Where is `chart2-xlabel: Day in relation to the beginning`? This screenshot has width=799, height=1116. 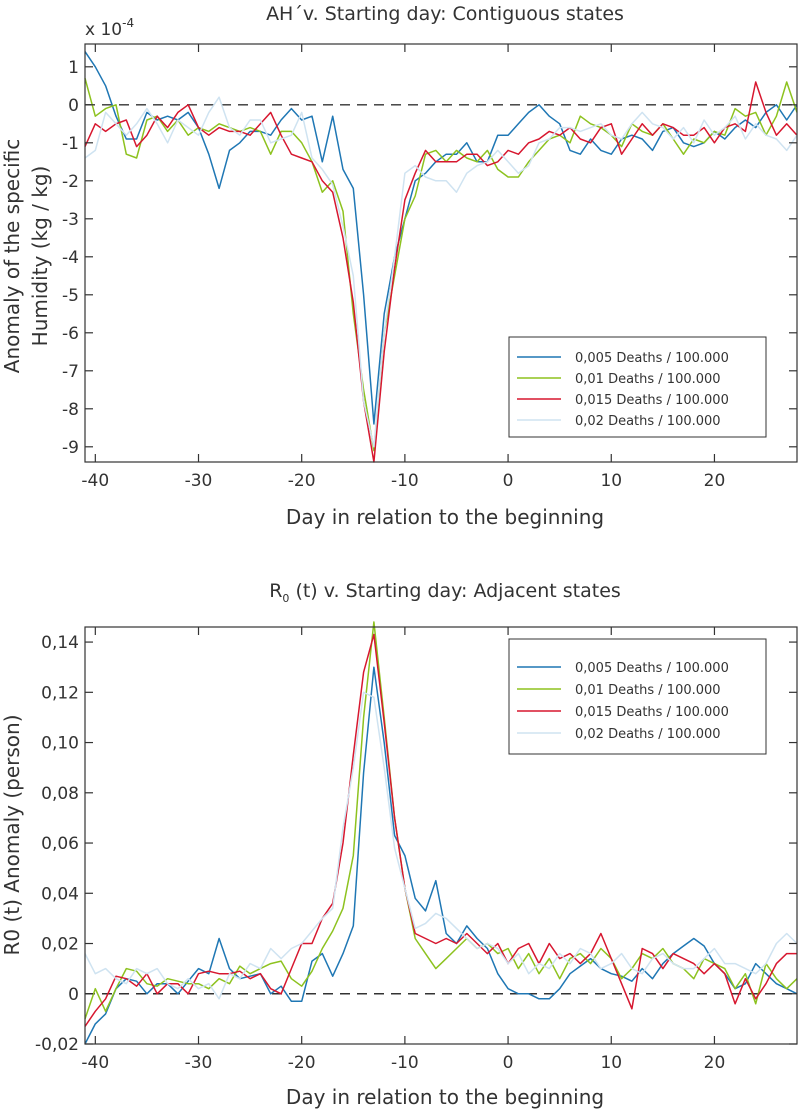
chart2-xlabel: Day in relation to the beginning is located at coordinates (445, 1097).